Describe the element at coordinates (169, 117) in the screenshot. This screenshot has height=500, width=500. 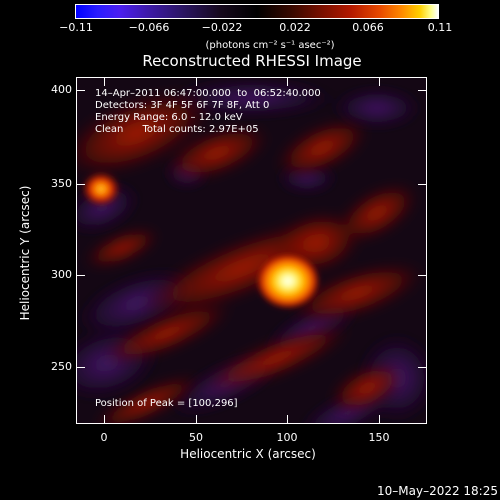
I see `annotation-energy-range: Energy Range: 6.0 – 12.0 keV` at that location.